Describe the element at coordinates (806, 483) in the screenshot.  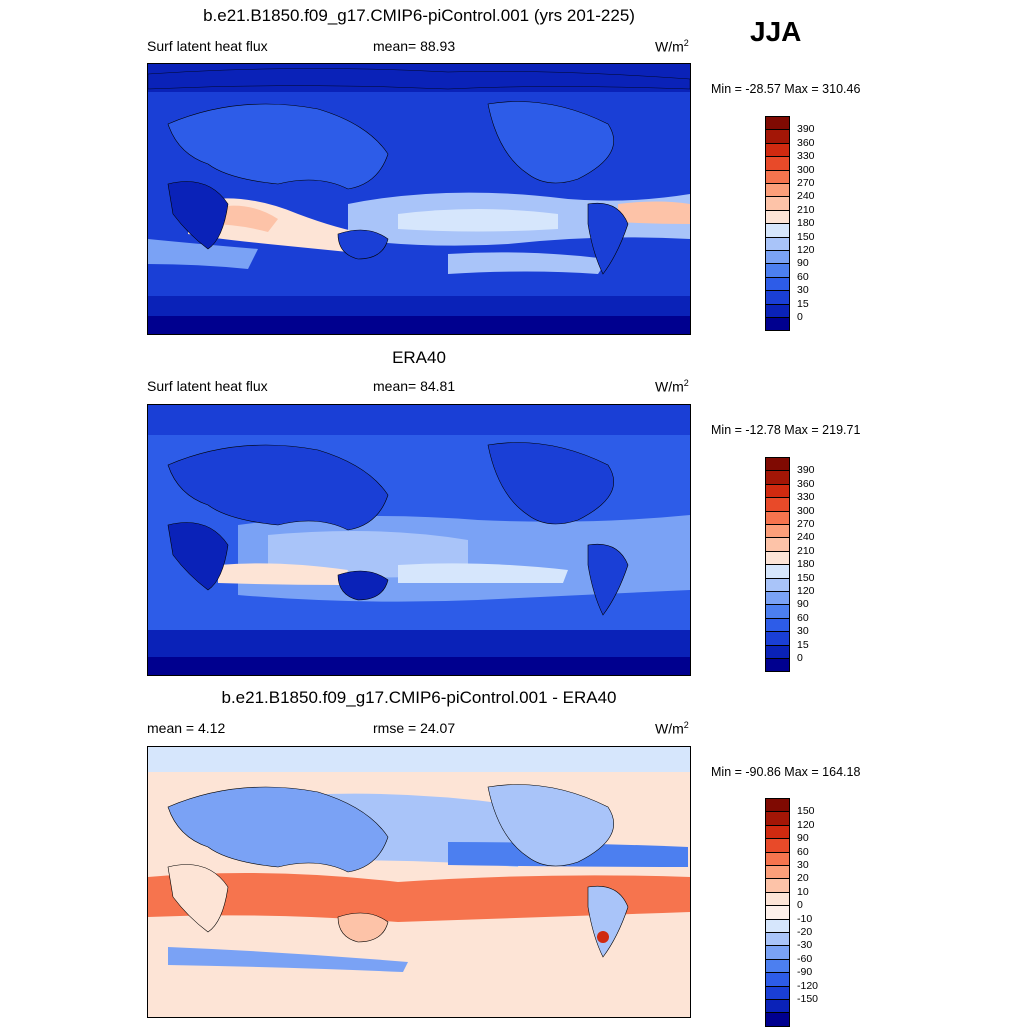
I see `colorbar-label: 360` at that location.